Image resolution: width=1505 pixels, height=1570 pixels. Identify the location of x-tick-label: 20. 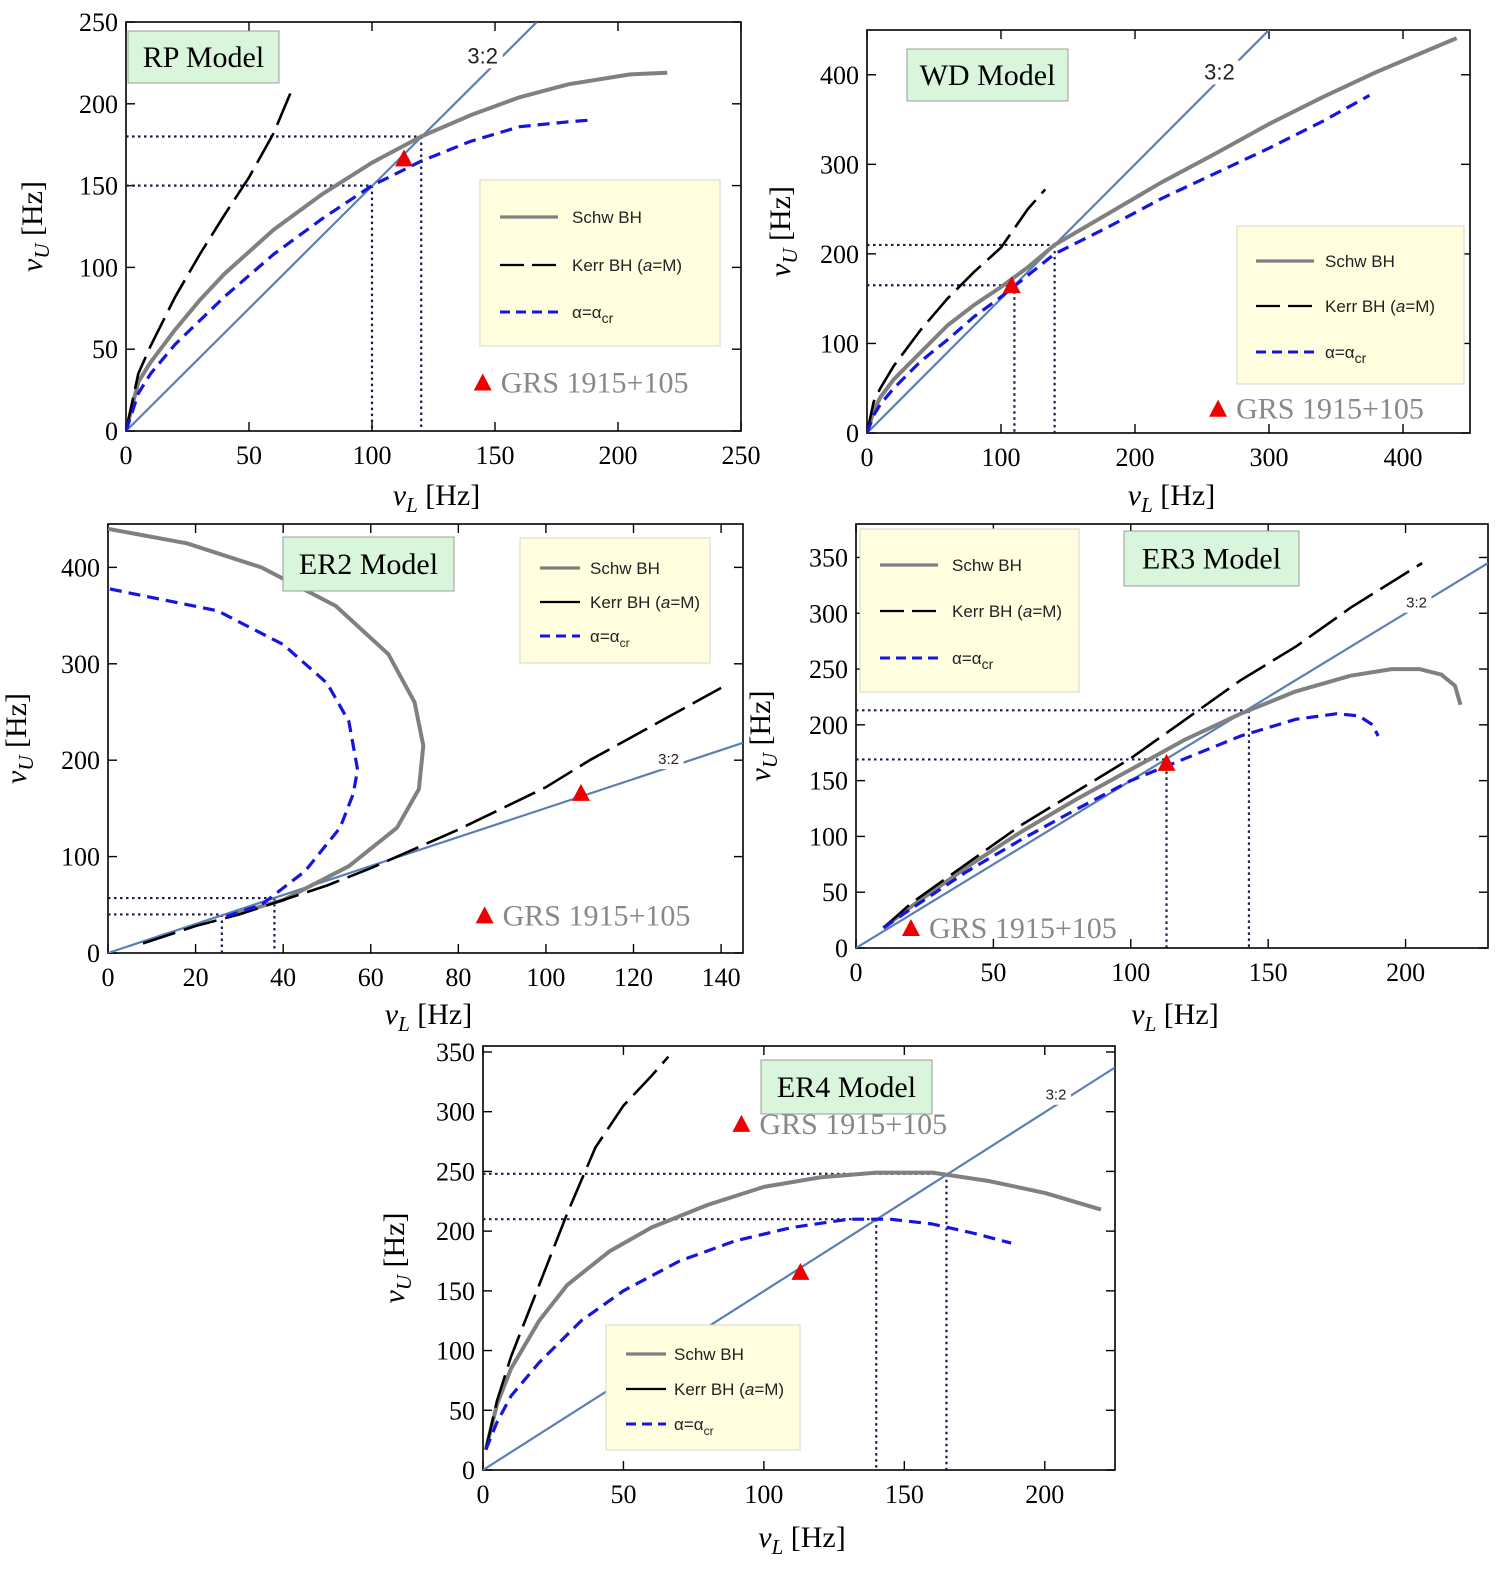
(196, 977).